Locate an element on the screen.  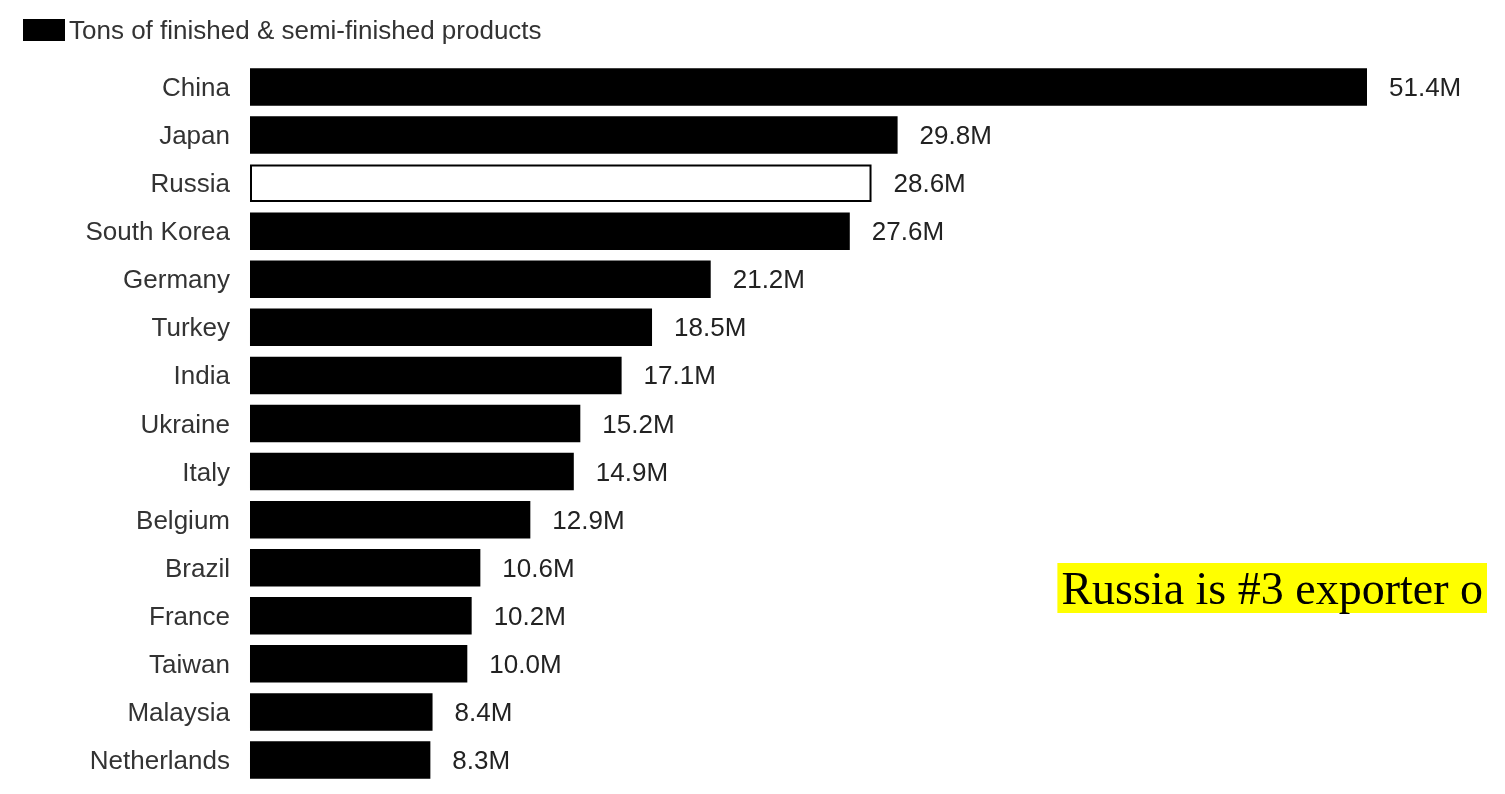
y-tick-label: Japan is located at coordinates (194, 135).